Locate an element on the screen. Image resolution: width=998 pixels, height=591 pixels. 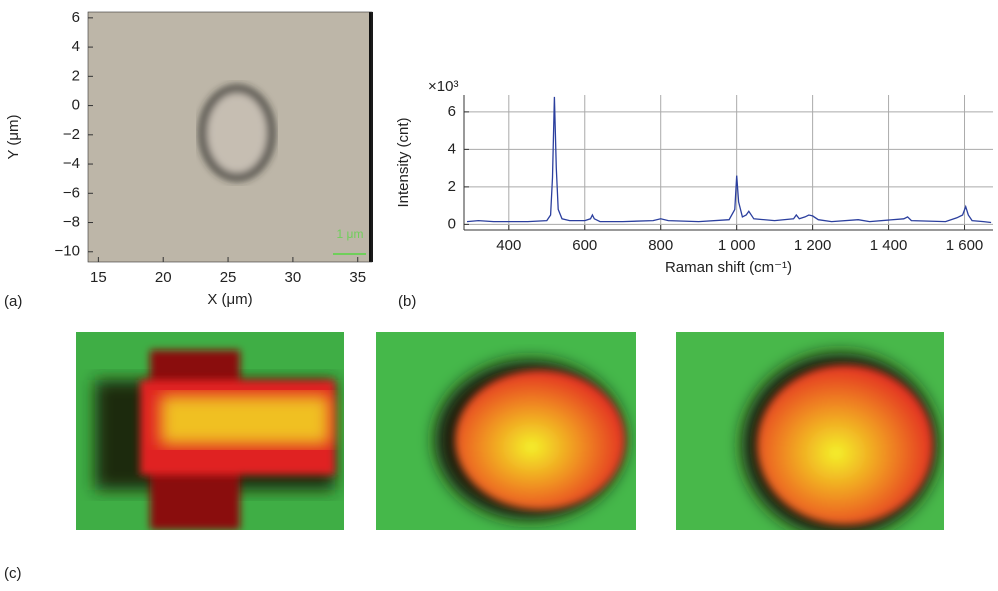
spectrum-line is located at coordinates (729, 160).